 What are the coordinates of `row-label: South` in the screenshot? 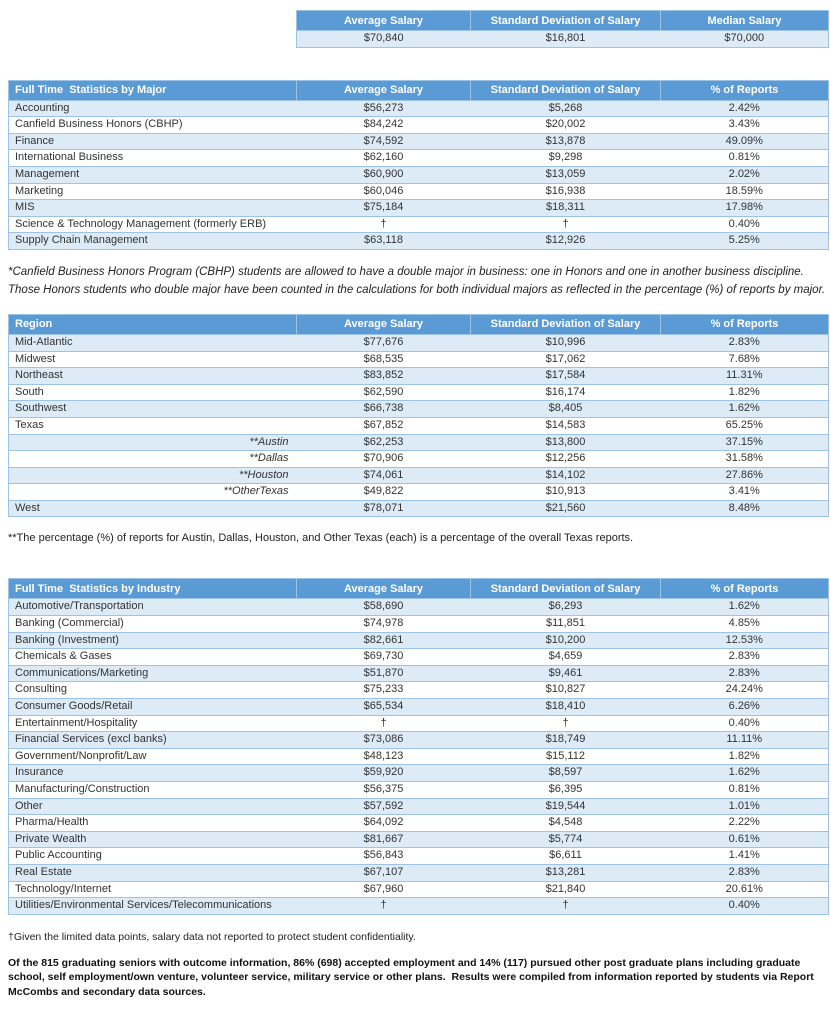 It's located at (152, 392).